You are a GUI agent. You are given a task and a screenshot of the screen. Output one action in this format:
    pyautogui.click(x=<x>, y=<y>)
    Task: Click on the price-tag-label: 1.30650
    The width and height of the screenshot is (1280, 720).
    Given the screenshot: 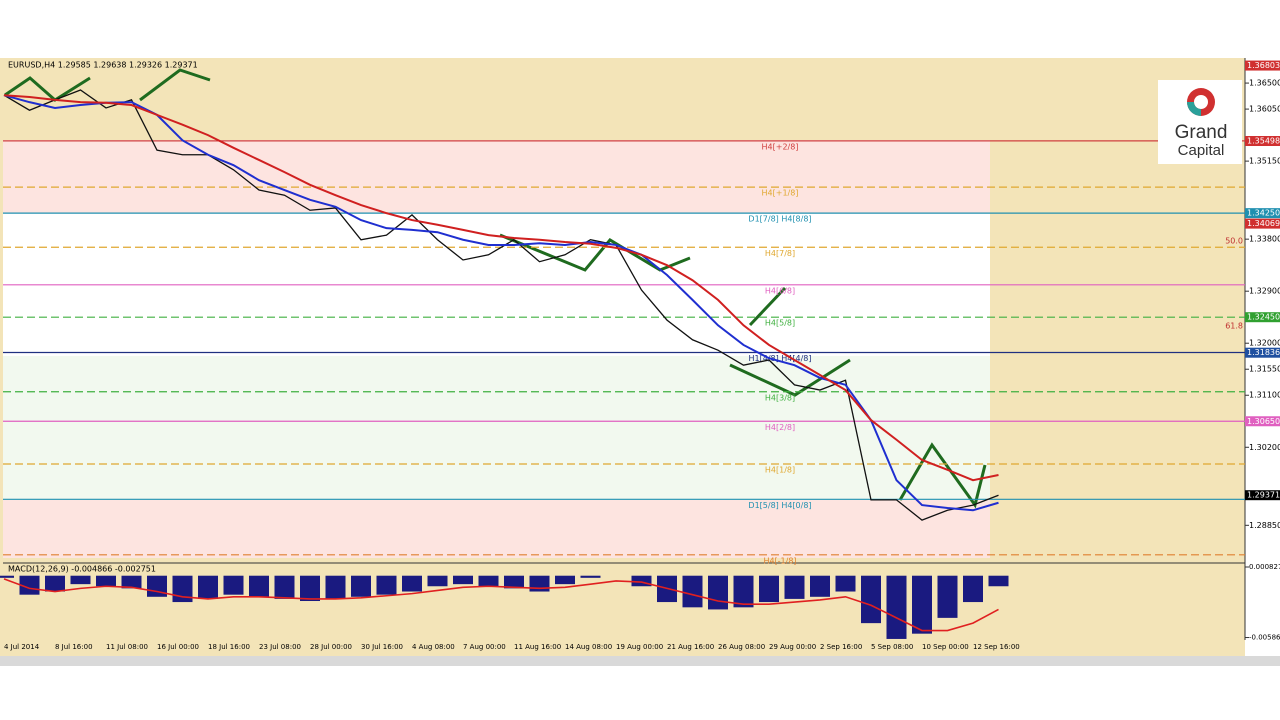 What is the action you would take?
    pyautogui.click(x=1263, y=421)
    